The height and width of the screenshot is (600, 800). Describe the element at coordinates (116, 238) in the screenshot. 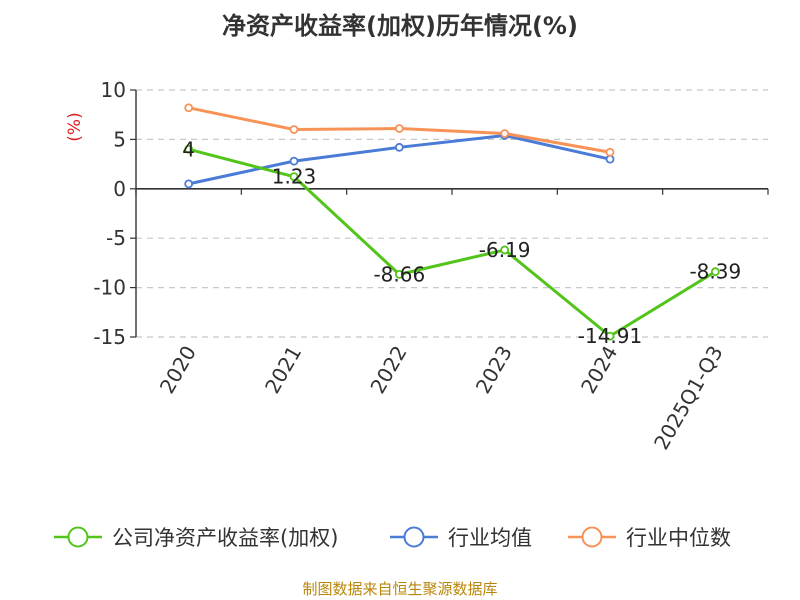

I see `y-tick-label: -5` at that location.